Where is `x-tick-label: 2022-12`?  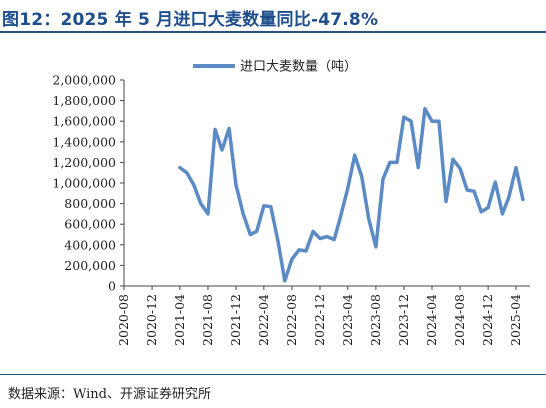 x-tick-label: 2022-12 is located at coordinates (319, 320).